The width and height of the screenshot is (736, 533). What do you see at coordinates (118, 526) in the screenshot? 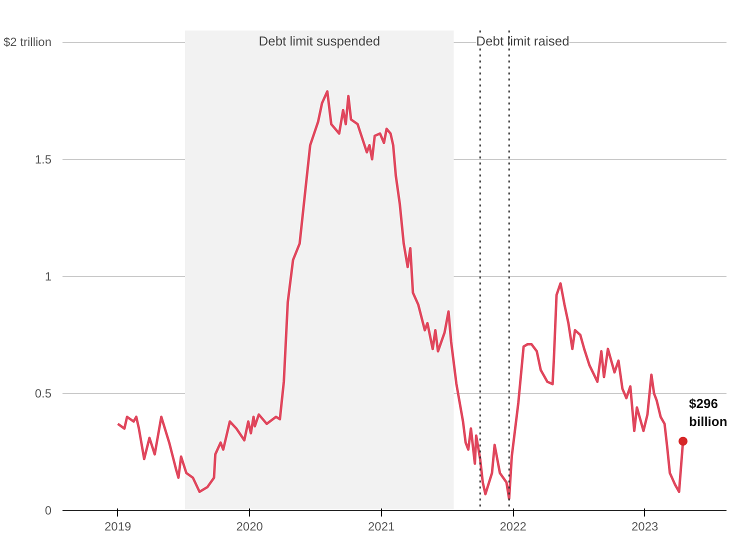
I see `x-tick-label: 2019` at bounding box center [118, 526].